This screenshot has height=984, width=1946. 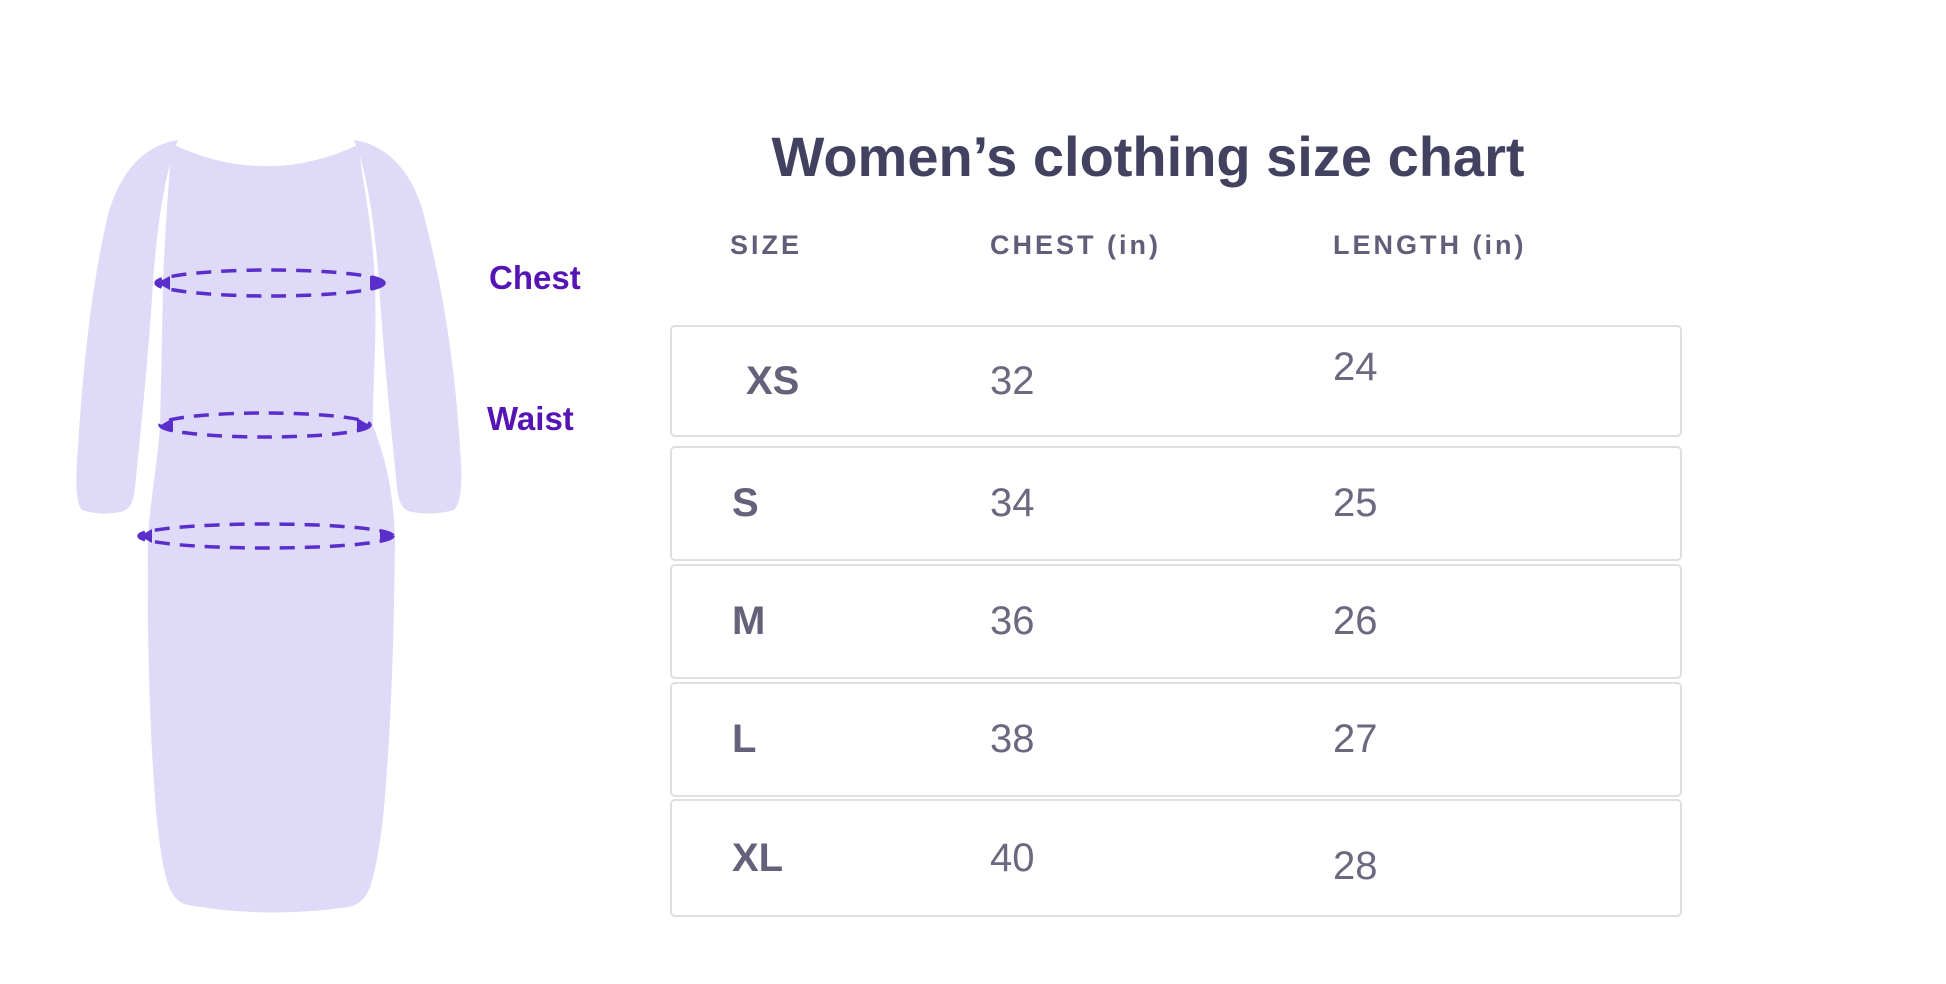 What do you see at coordinates (127, 327) in the screenshot?
I see `dress-left-sleeve-shape` at bounding box center [127, 327].